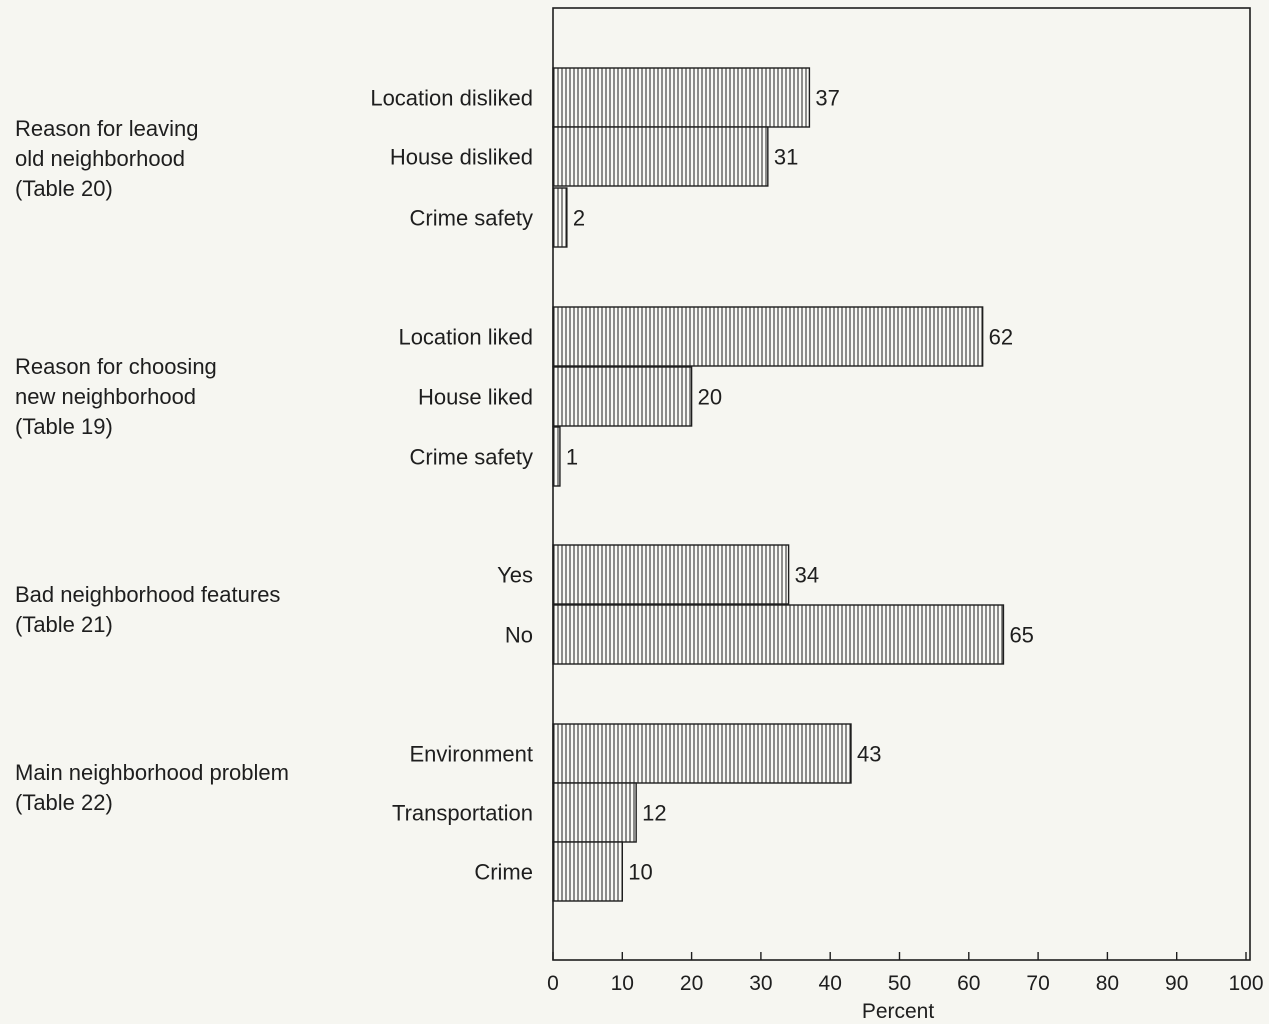 The height and width of the screenshot is (1024, 1269). I want to click on x-tick-label: 50, so click(899, 983).